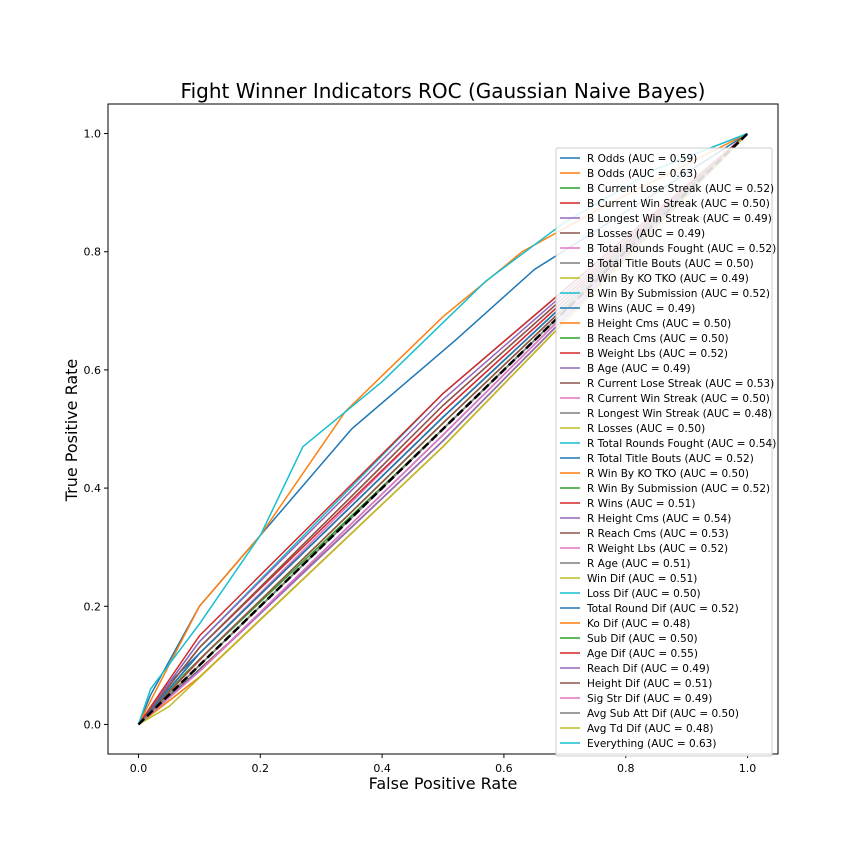 The width and height of the screenshot is (864, 864). Describe the element at coordinates (678, 489) in the screenshot. I see `legend-entry: R Win By Submission (AUC = 0.52)` at that location.